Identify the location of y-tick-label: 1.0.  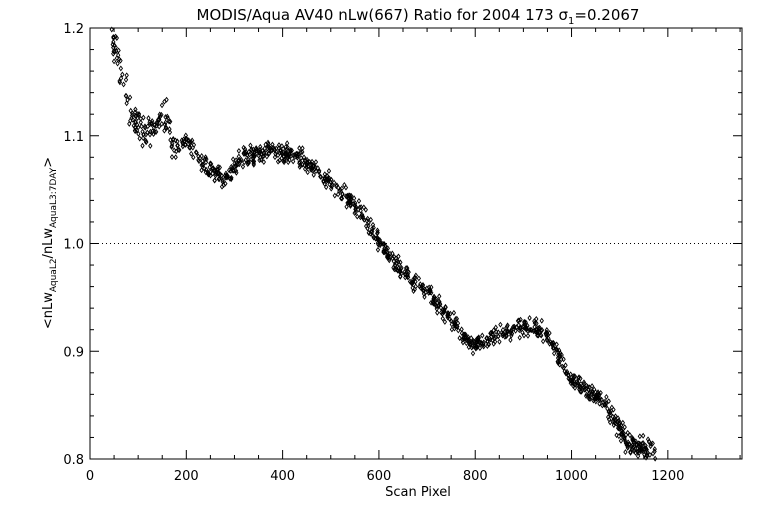
(73, 245).